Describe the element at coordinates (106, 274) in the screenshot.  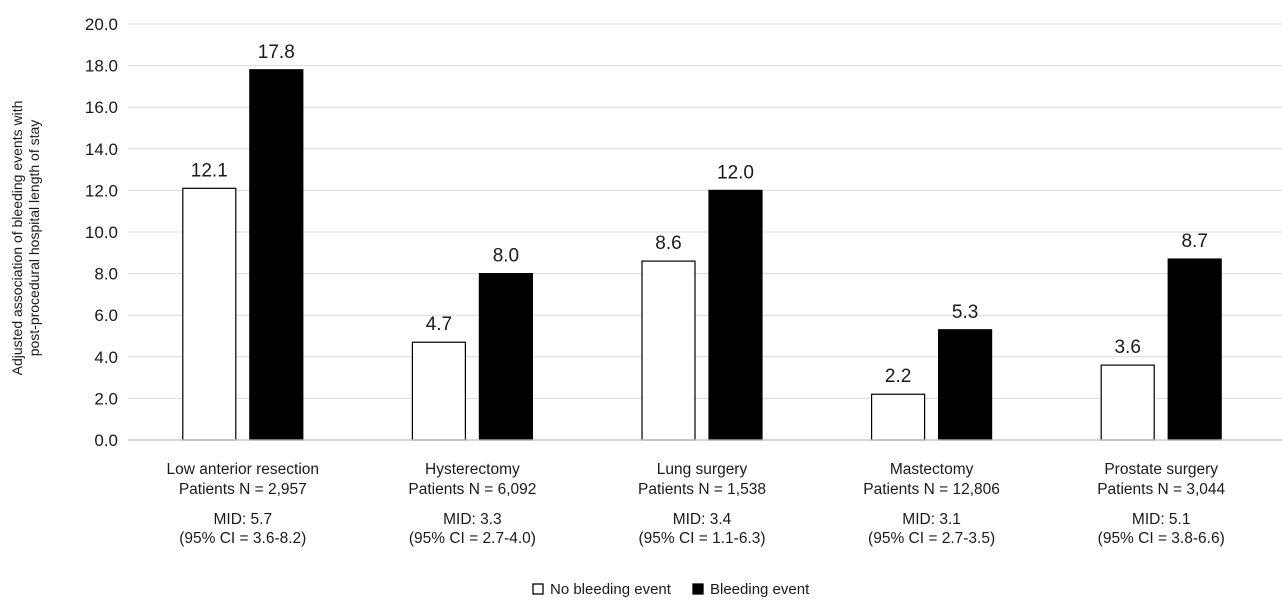
I see `y-tick-label: 8.0` at that location.